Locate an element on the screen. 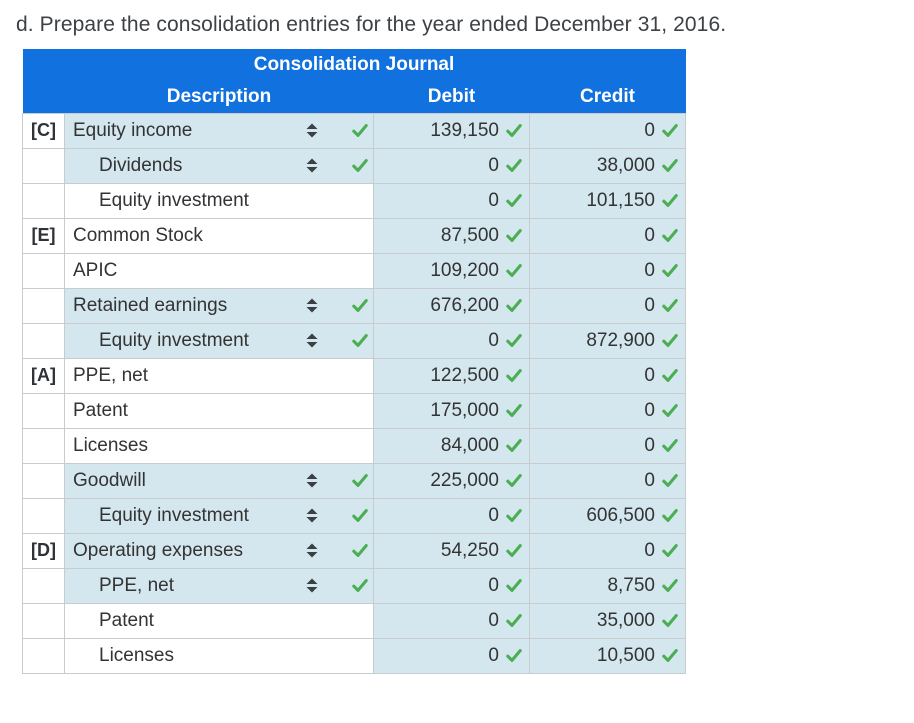 Image resolution: width=914 pixels, height=723 pixels. debit-cell: 225,000 is located at coordinates (451, 480).